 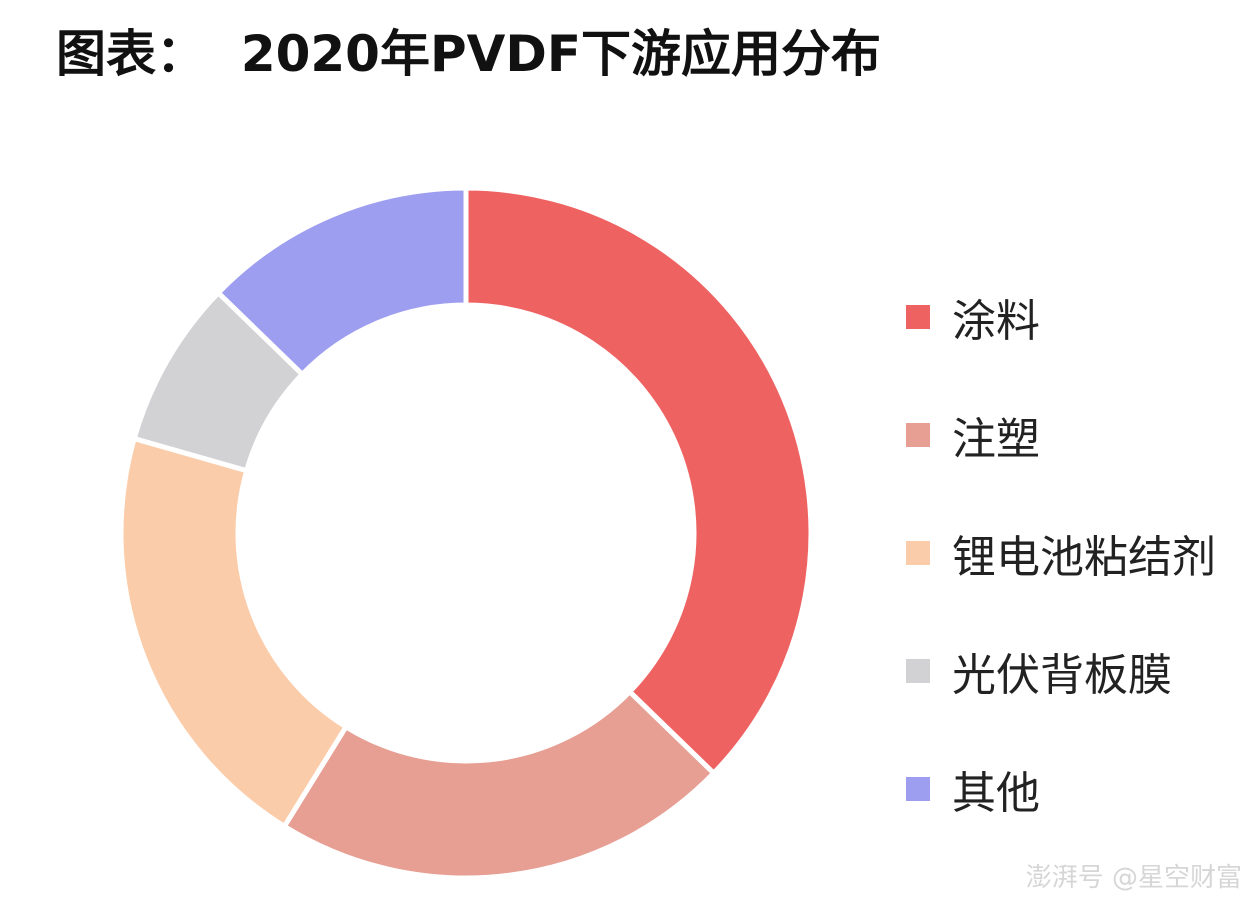 I want to click on chart-title: 图表： 2020年PVDF下游应用分布, so click(x=468, y=54).